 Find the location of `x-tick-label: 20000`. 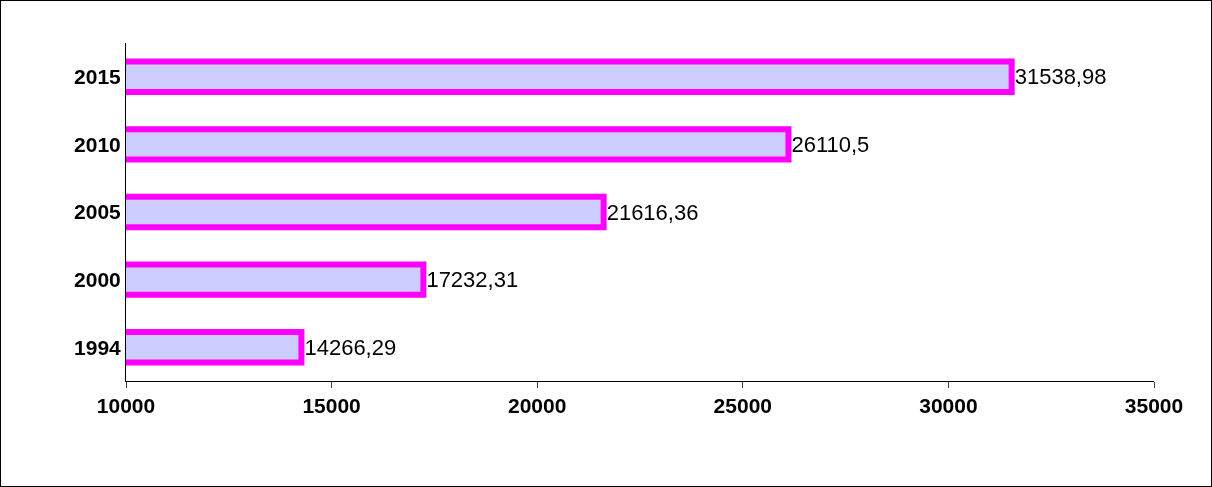

x-tick-label: 20000 is located at coordinates (537, 406).